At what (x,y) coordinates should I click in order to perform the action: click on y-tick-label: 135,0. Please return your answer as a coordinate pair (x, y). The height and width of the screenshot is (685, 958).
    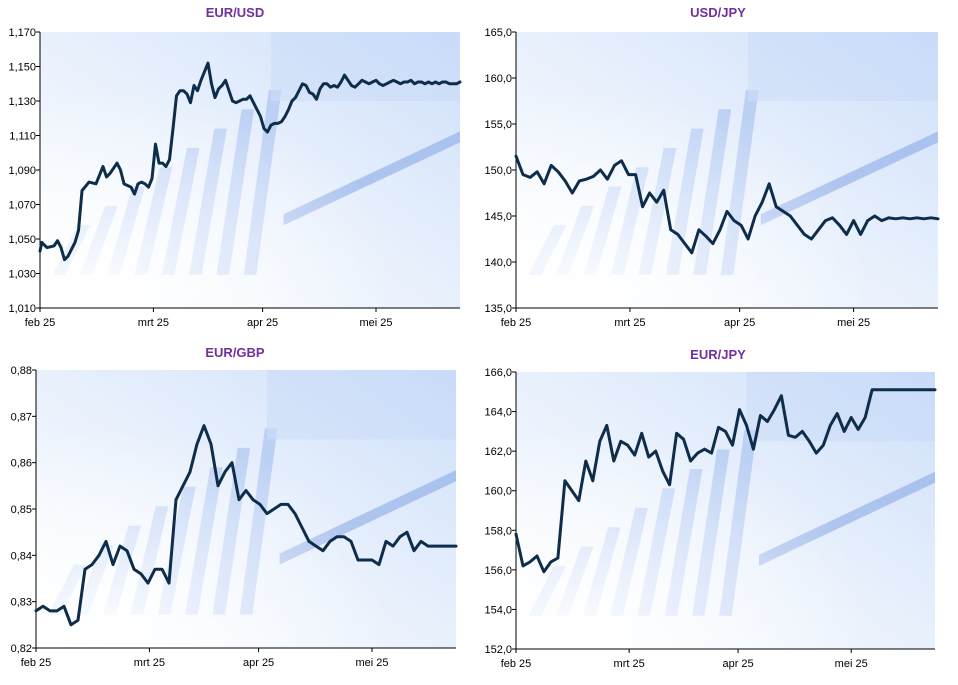
    Looking at the image, I should click on (498, 309).